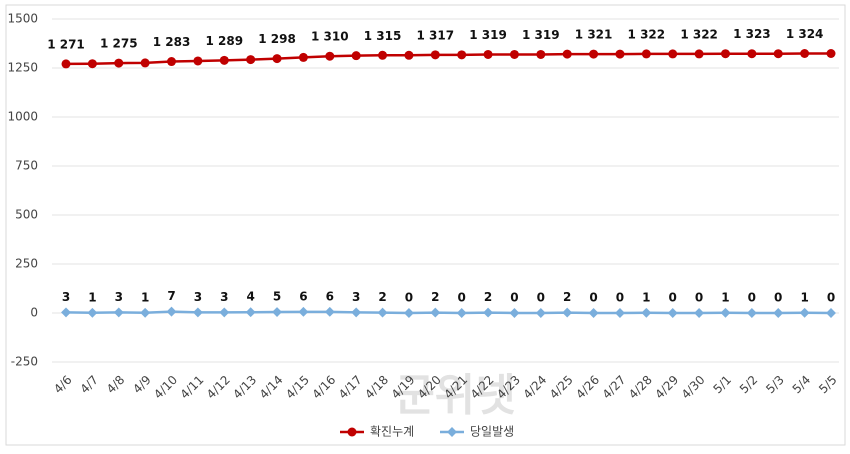 Image resolution: width=850 pixels, height=454 pixels. Describe the element at coordinates (34, 313) in the screenshot. I see `y-tick-label: 0` at that location.